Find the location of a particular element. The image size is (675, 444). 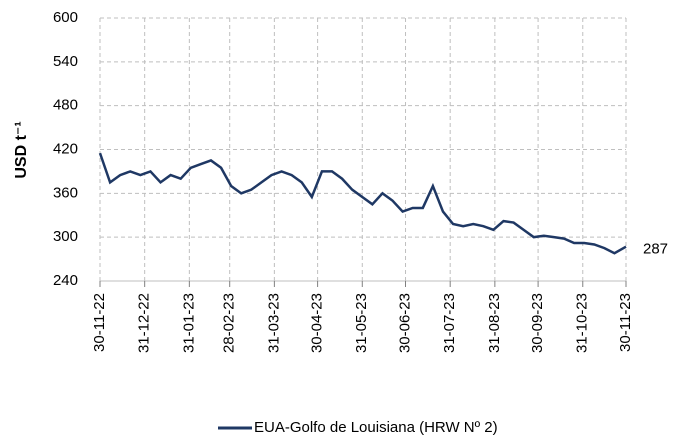

x-tick-label: 30-11-22 is located at coordinates (99, 322).